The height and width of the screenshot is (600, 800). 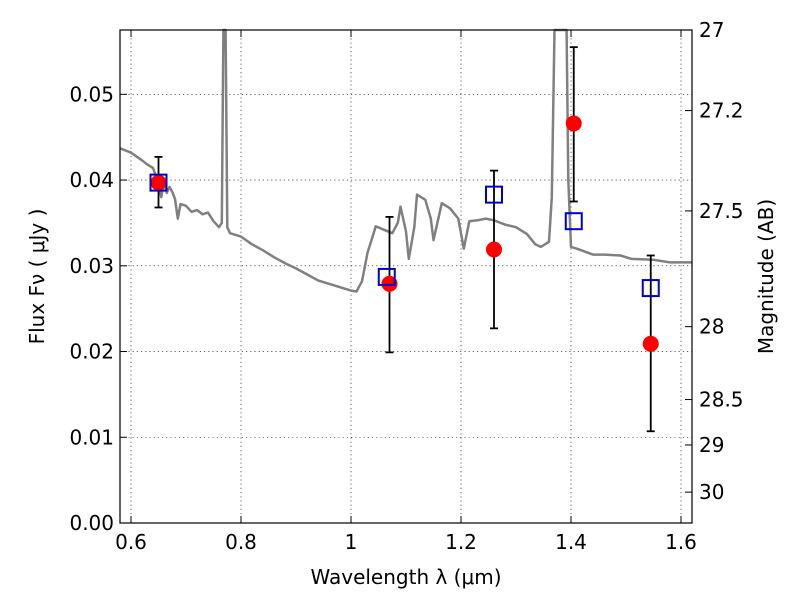 I want to click on x-tick-label: 0.8, so click(x=241, y=542).